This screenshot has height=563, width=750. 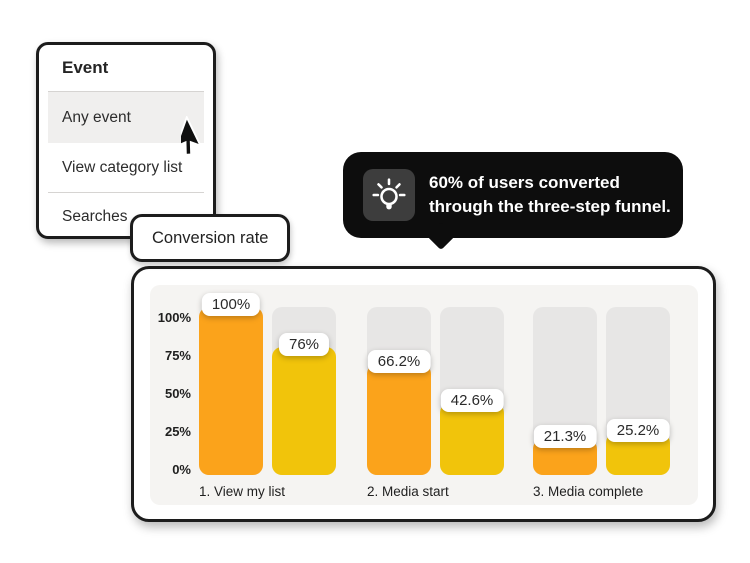 What do you see at coordinates (441, 236) in the screenshot?
I see `tooltip-tail` at bounding box center [441, 236].